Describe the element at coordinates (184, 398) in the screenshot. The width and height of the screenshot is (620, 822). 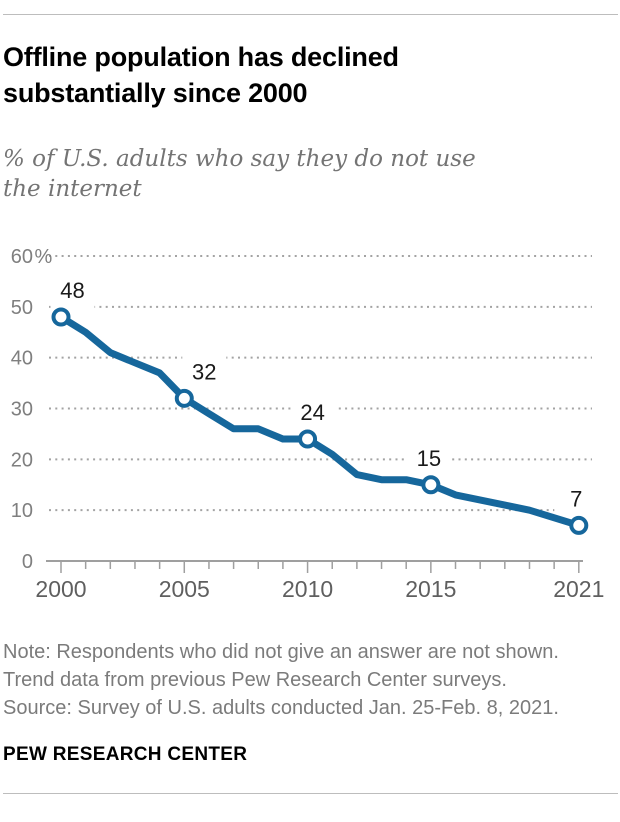
I see `marker-2005` at that location.